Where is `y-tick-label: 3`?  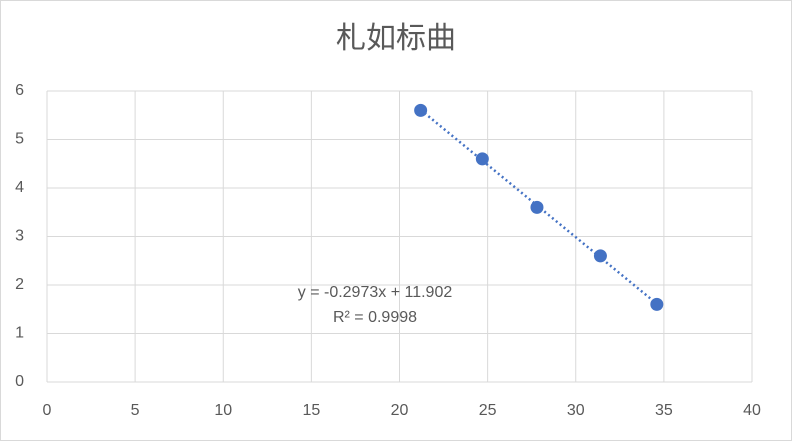 y-tick-label: 3 is located at coordinates (19, 236).